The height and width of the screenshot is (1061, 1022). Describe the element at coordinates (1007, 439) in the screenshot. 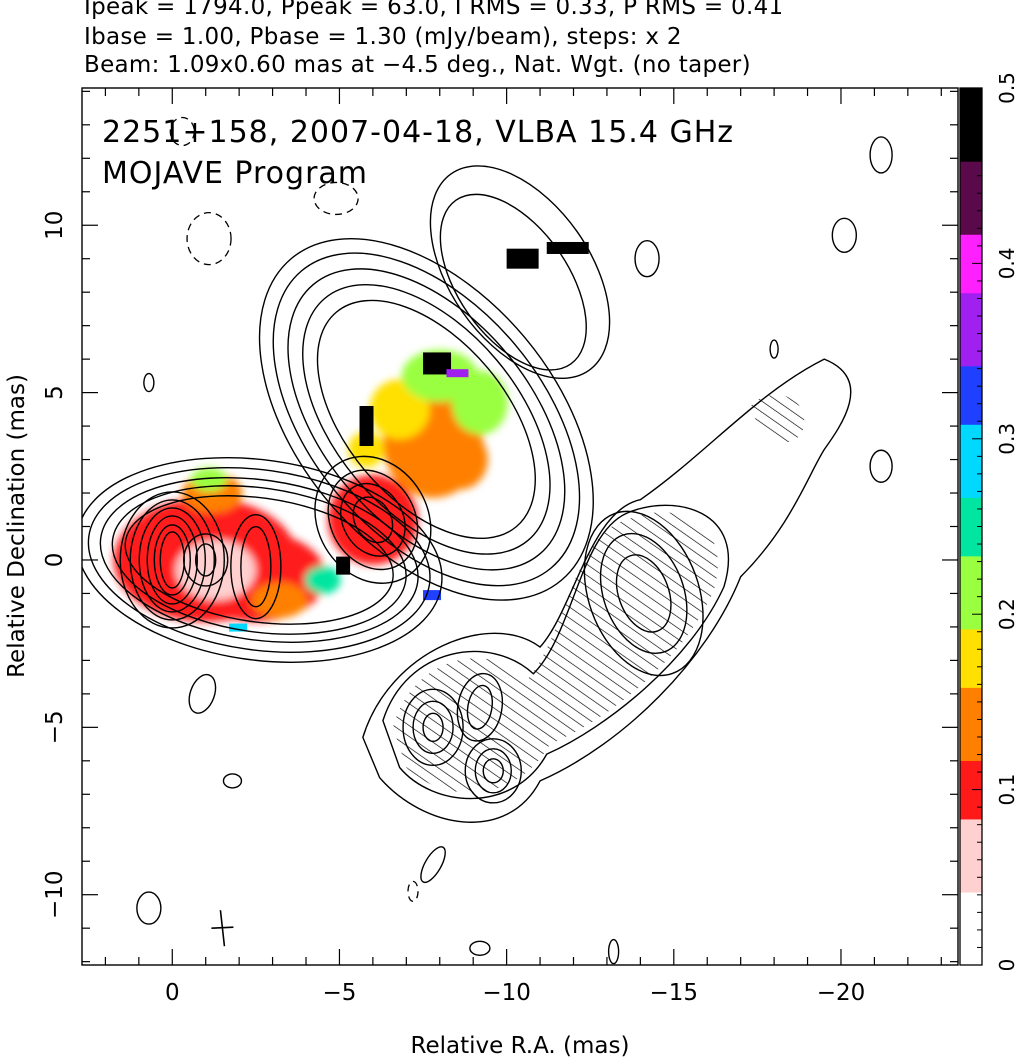

I see `colorbar-label: 0.3` at that location.